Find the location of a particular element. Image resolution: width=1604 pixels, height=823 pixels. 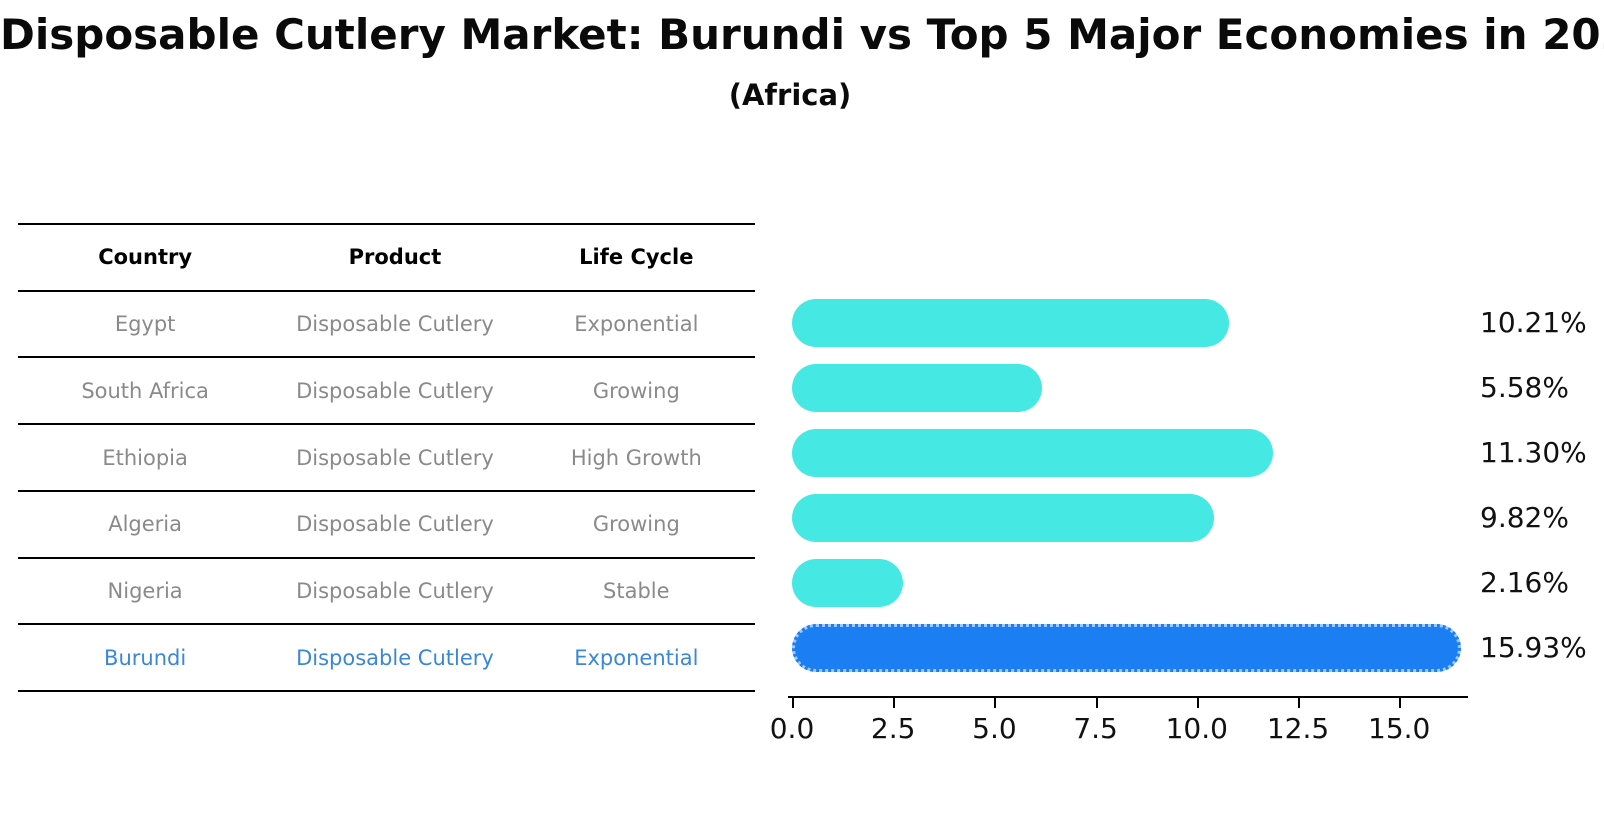

chart-subtitle: (Africa) is located at coordinates (790, 95).